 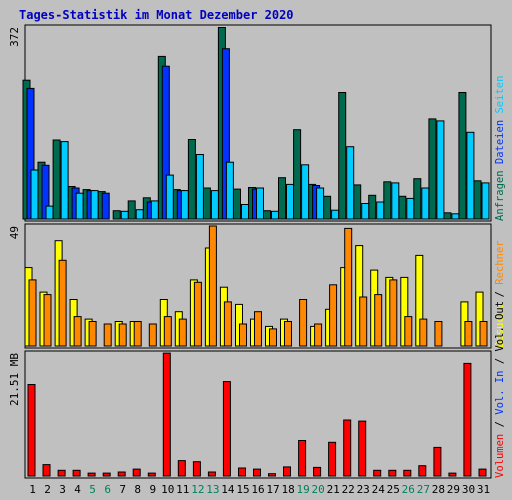 What do you see at coordinates (14, 232) in the screenshot?
I see `panel-middle-ymax-label: 49` at bounding box center [14, 232].